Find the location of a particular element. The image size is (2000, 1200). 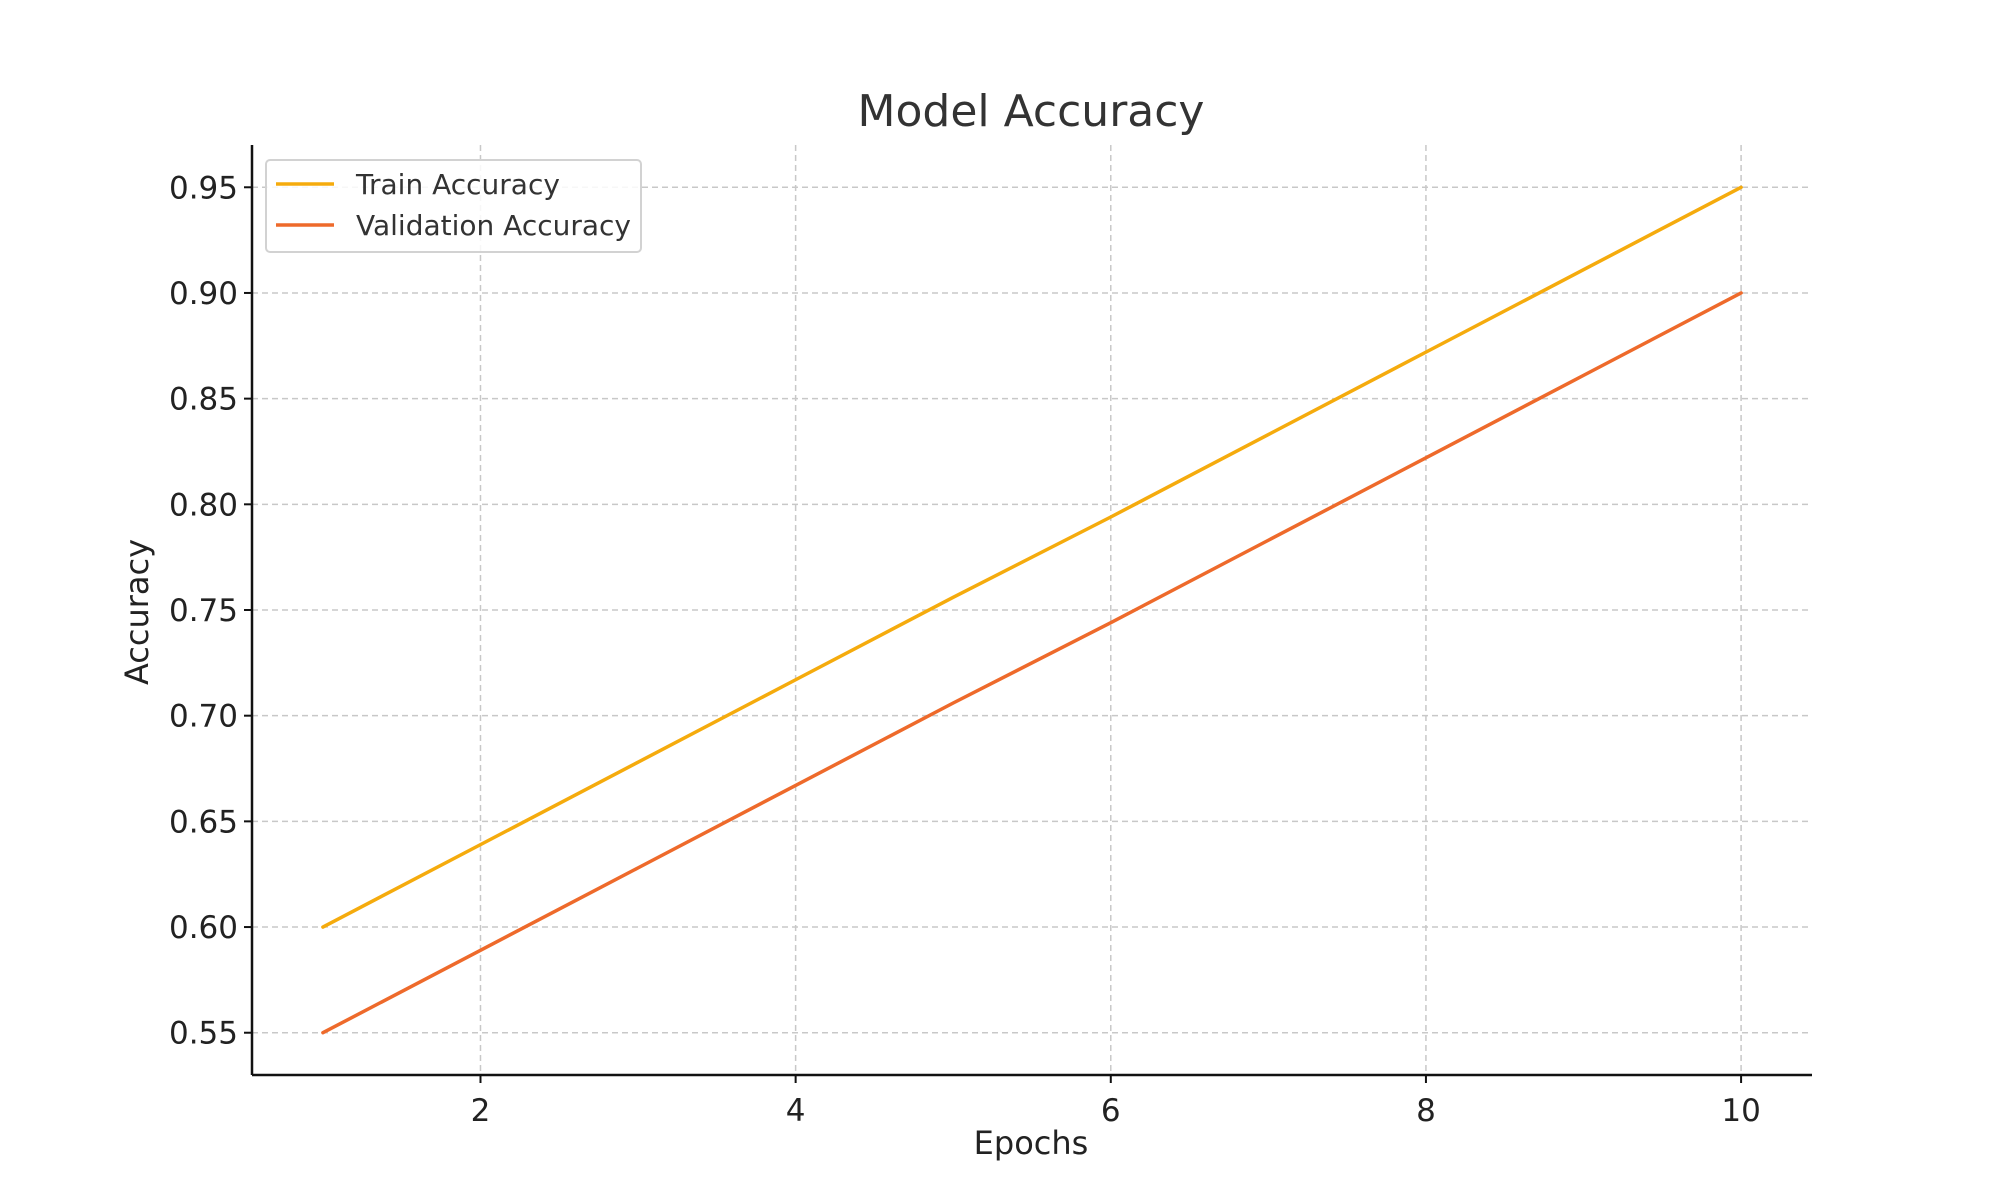

legend: Train Accuracy Validation Accuracy is located at coordinates (453, 206).